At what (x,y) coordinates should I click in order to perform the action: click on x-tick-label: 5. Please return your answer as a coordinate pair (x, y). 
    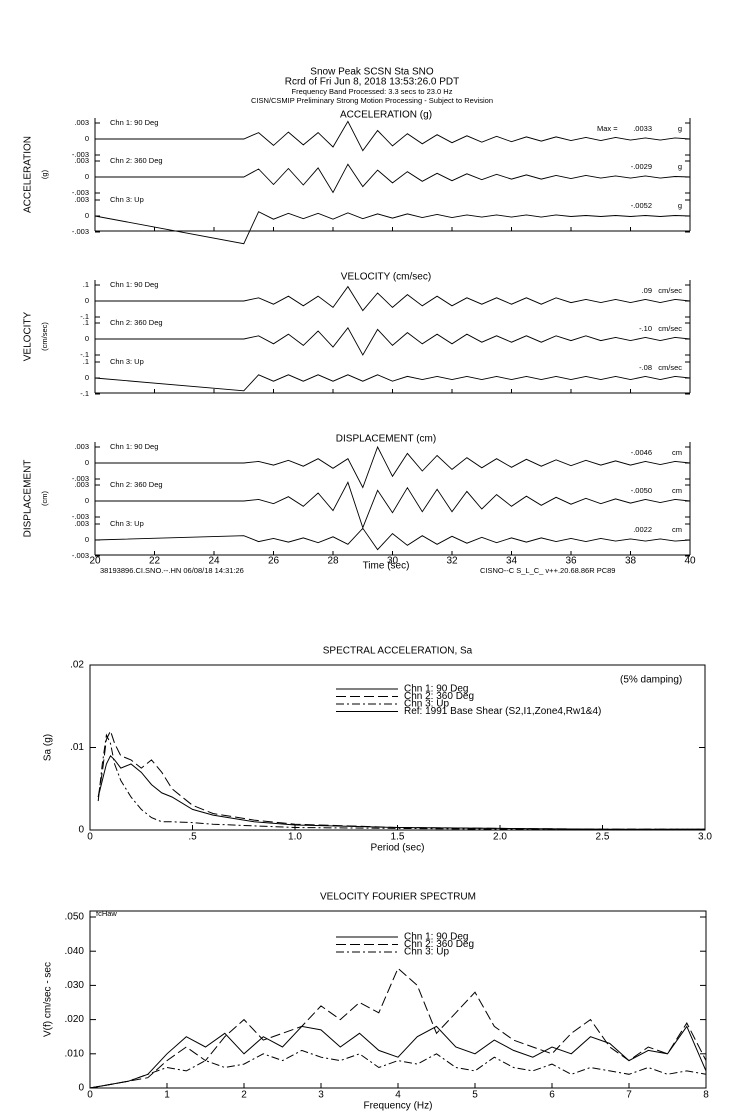
    Looking at the image, I should click on (475, 1095).